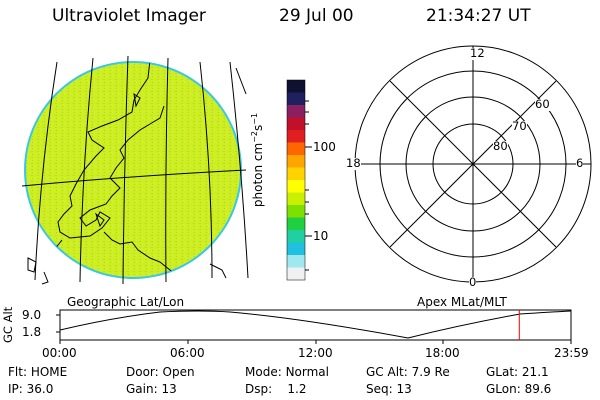 The height and width of the screenshot is (400, 600). I want to click on status-gcalt: GC Alt: 7.9 Re, so click(408, 372).